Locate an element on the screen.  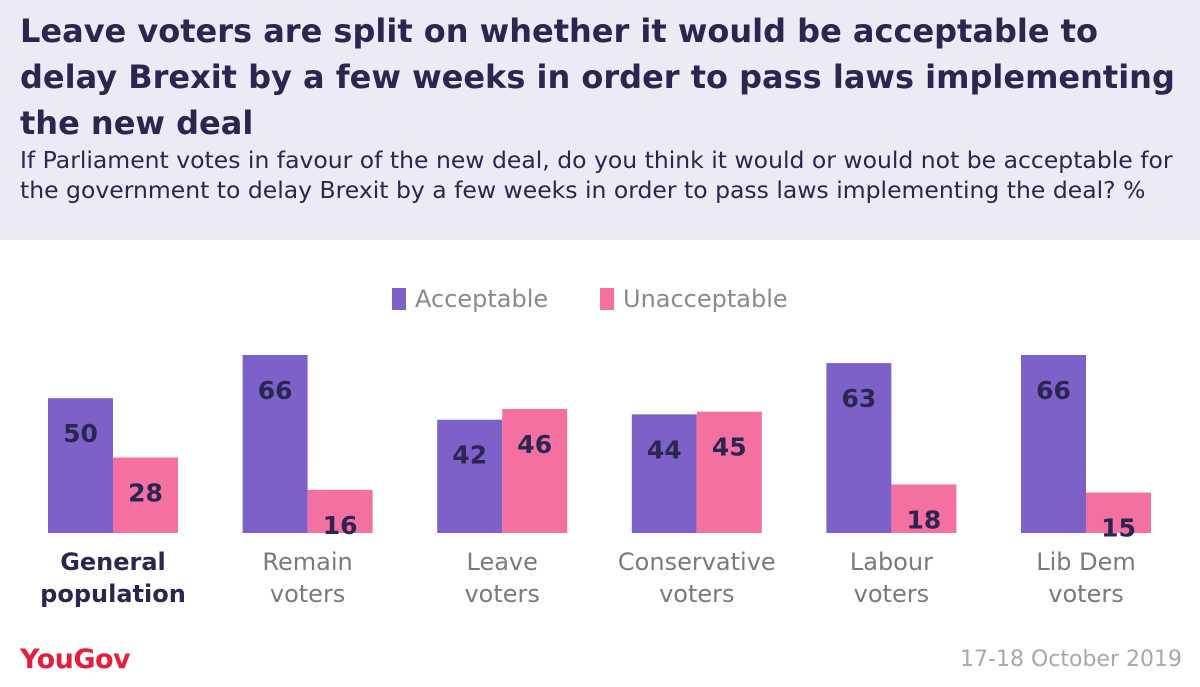
value-label-acceptable-remain-voters: 66 is located at coordinates (275, 390).